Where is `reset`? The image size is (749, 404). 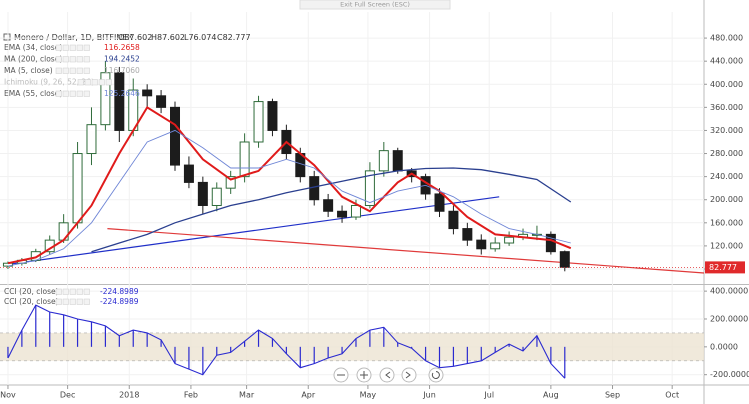 reset is located at coordinates (436, 375).